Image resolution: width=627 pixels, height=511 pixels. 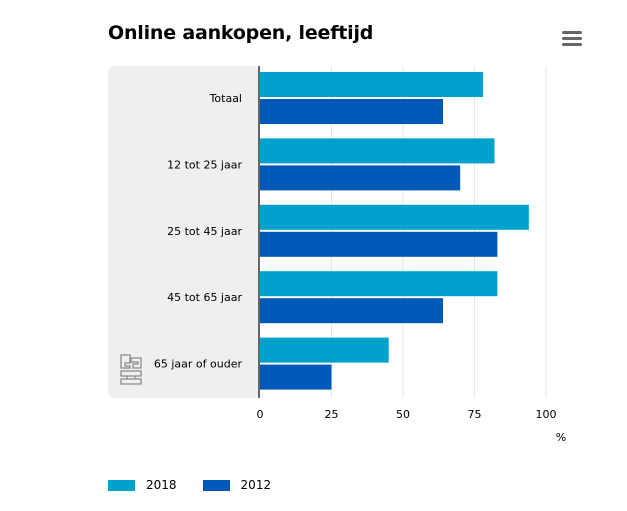 What do you see at coordinates (360, 178) in the screenshot?
I see `bar-2012-12-tot-25-jaar` at bounding box center [360, 178].